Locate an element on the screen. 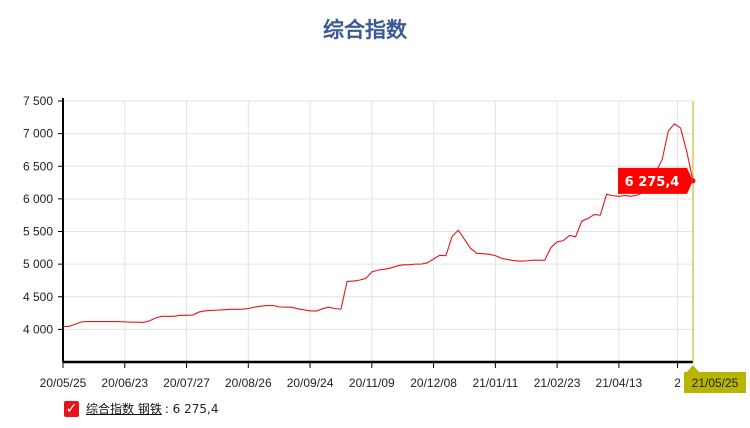 The height and width of the screenshot is (428, 750). x-tick-label: 20/12/08 is located at coordinates (433, 383).